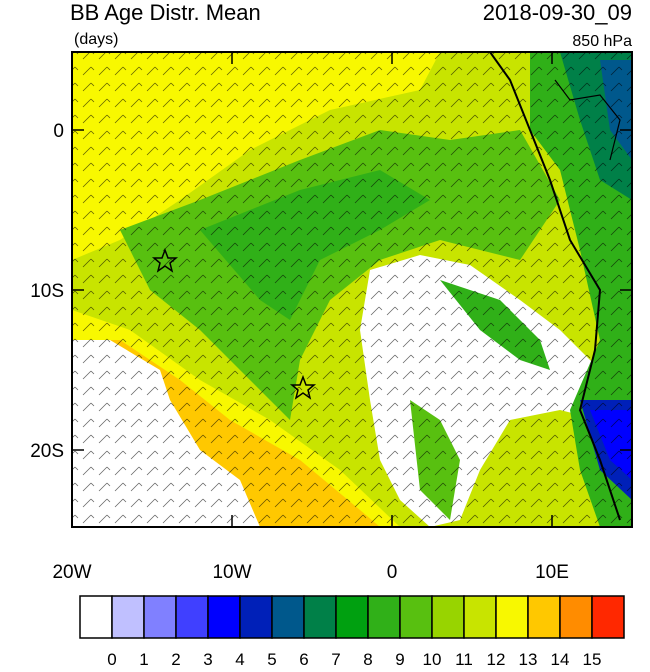 Image resolution: width=650 pixels, height=672 pixels. I want to click on colorbar: 0 1 2 3 4 5 6 7 8 9 10 11 12 13 14 15, so click(352, 632).